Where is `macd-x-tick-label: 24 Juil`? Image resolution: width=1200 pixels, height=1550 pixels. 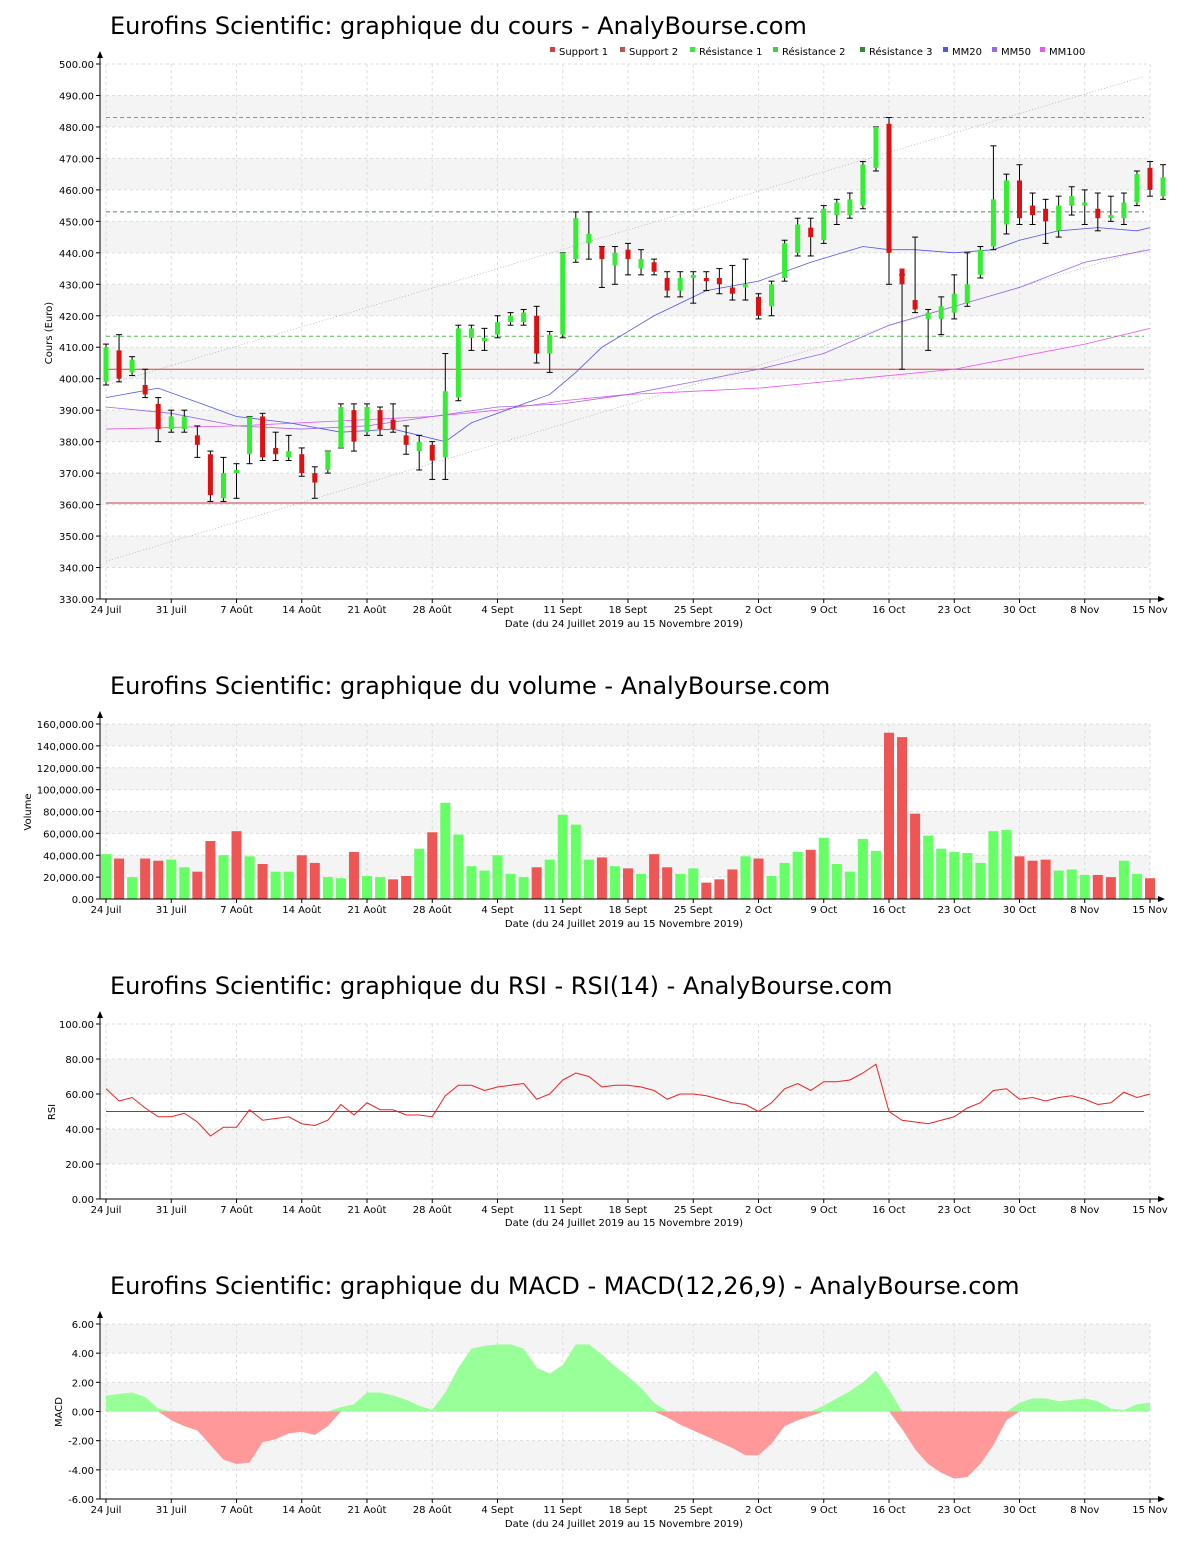
macd-x-tick-label: 24 Juil is located at coordinates (106, 1510).